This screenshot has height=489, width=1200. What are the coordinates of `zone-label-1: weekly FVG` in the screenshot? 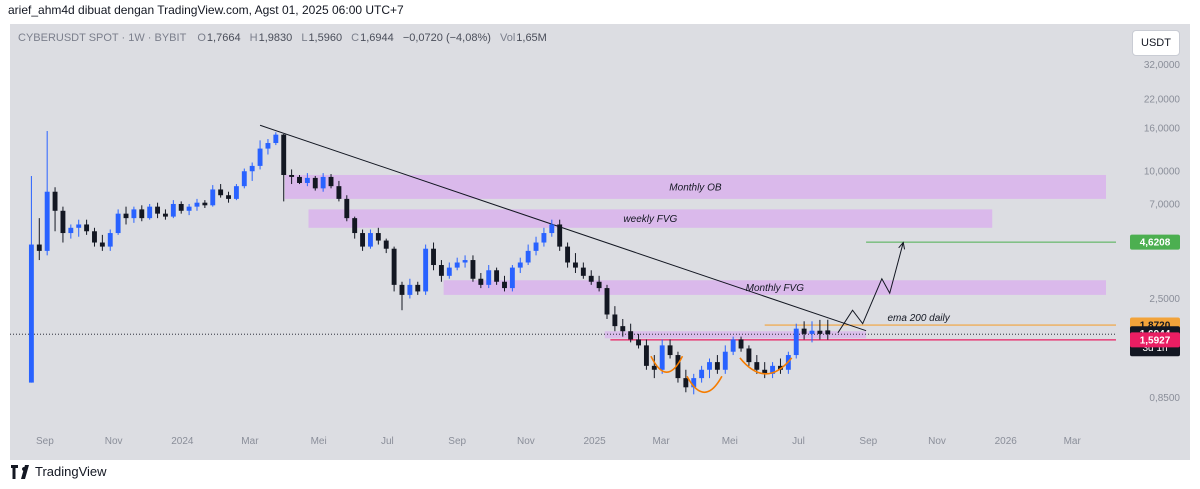 It's located at (650, 219).